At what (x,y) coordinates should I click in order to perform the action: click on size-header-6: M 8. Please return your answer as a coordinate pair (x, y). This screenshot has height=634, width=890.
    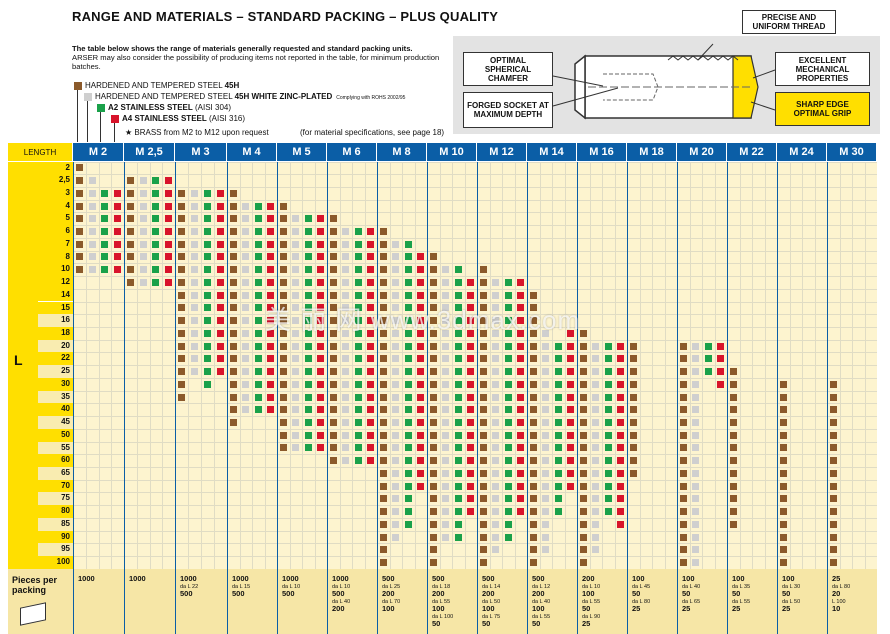
    Looking at the image, I should click on (402, 152).